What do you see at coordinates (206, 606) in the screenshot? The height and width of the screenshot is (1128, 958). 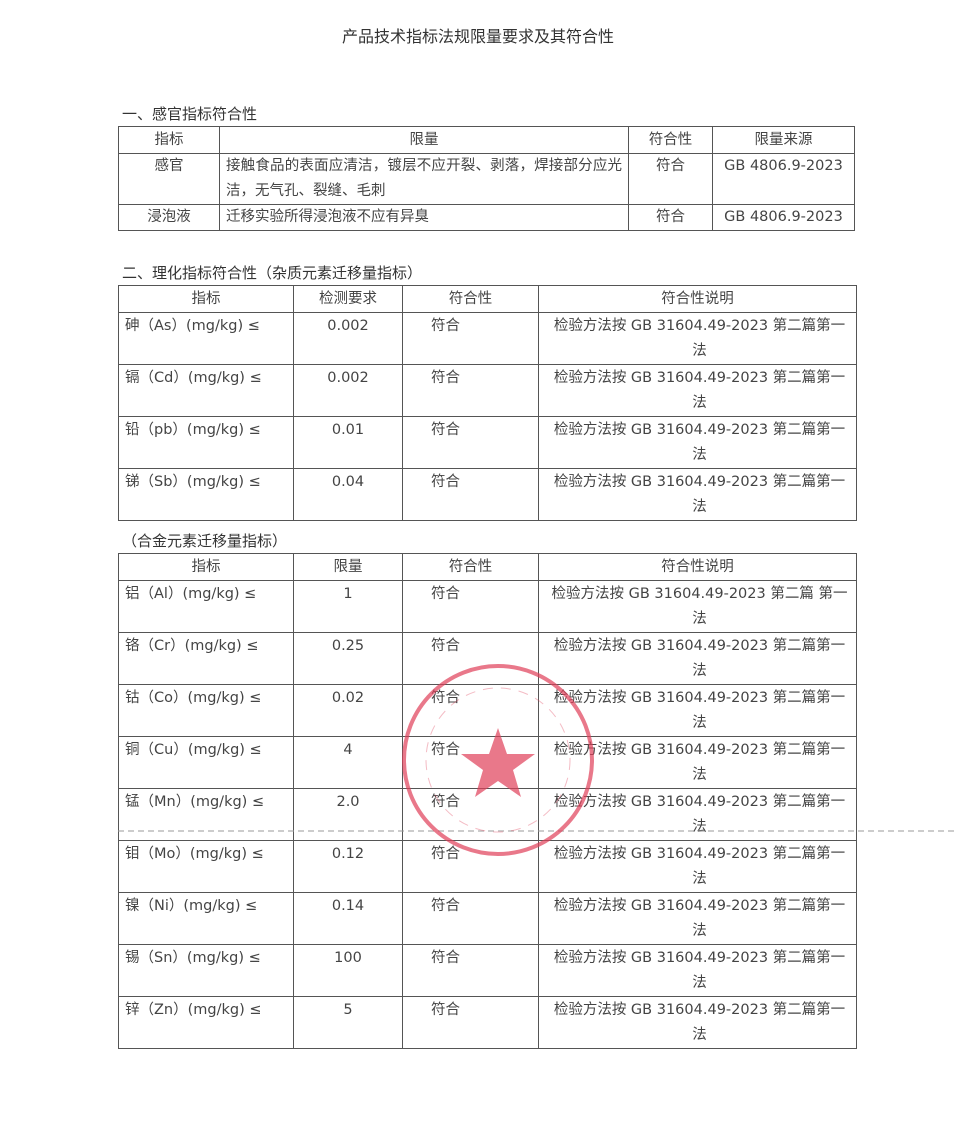 I see `indicator-cell: 铝（Al）(mg/kg) ≤` at bounding box center [206, 606].